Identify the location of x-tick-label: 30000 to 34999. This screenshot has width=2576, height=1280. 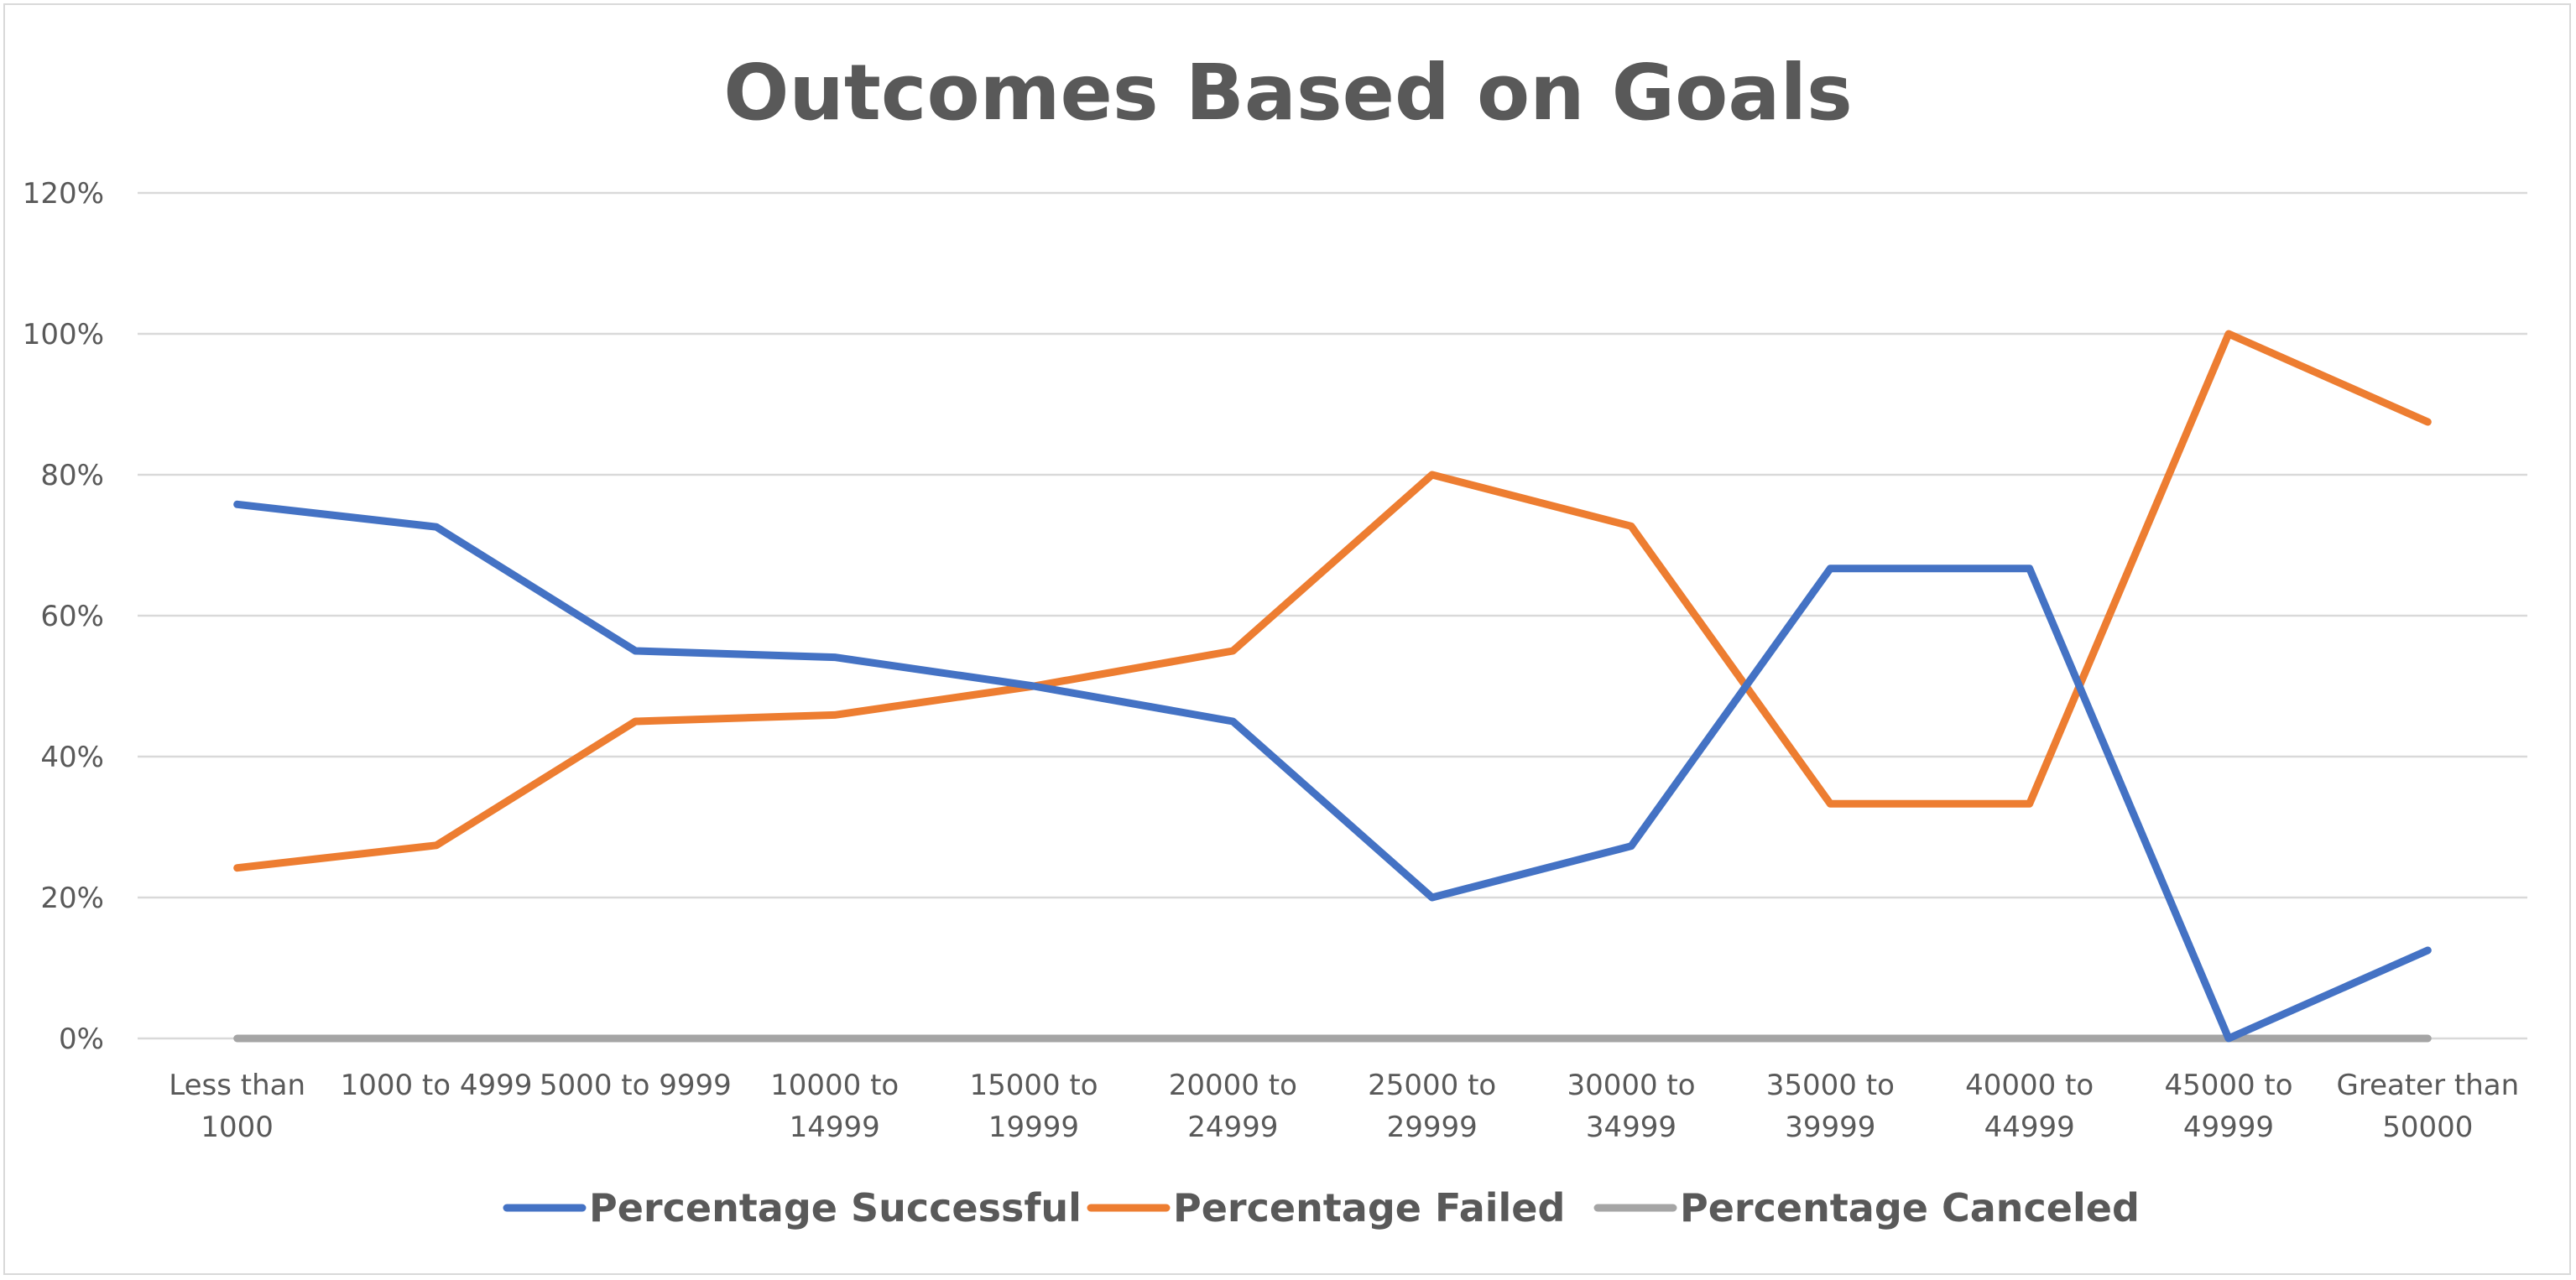
(1631, 1106).